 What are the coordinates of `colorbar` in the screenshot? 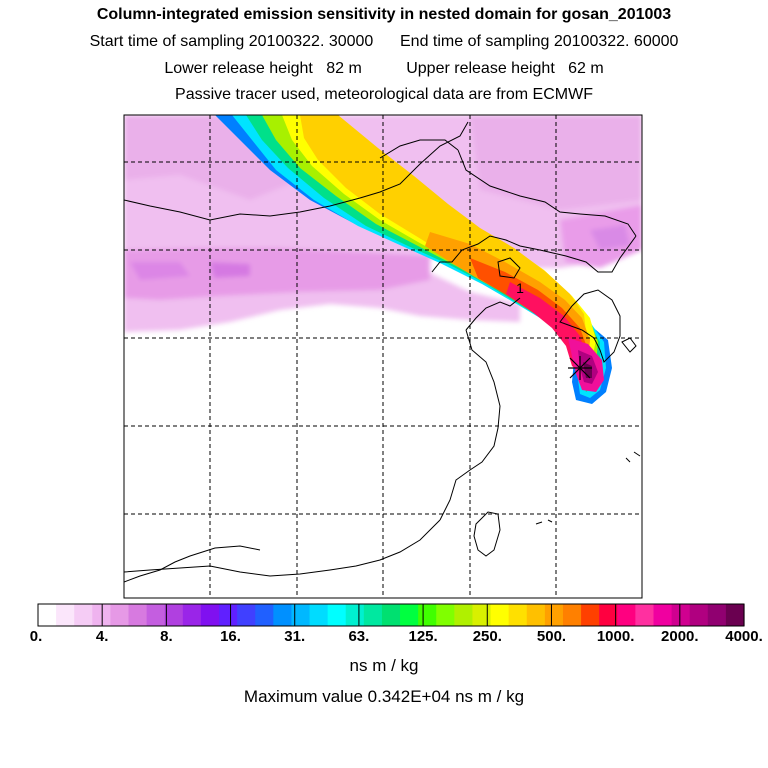 It's located at (391, 615).